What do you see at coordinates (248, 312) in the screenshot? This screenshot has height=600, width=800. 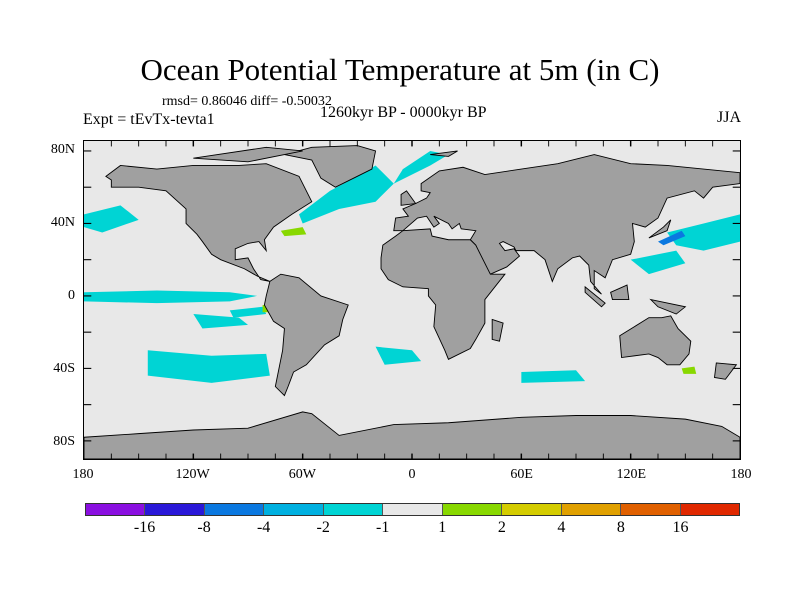 I see `anomaly-tropical-pacific-east` at bounding box center [248, 312].